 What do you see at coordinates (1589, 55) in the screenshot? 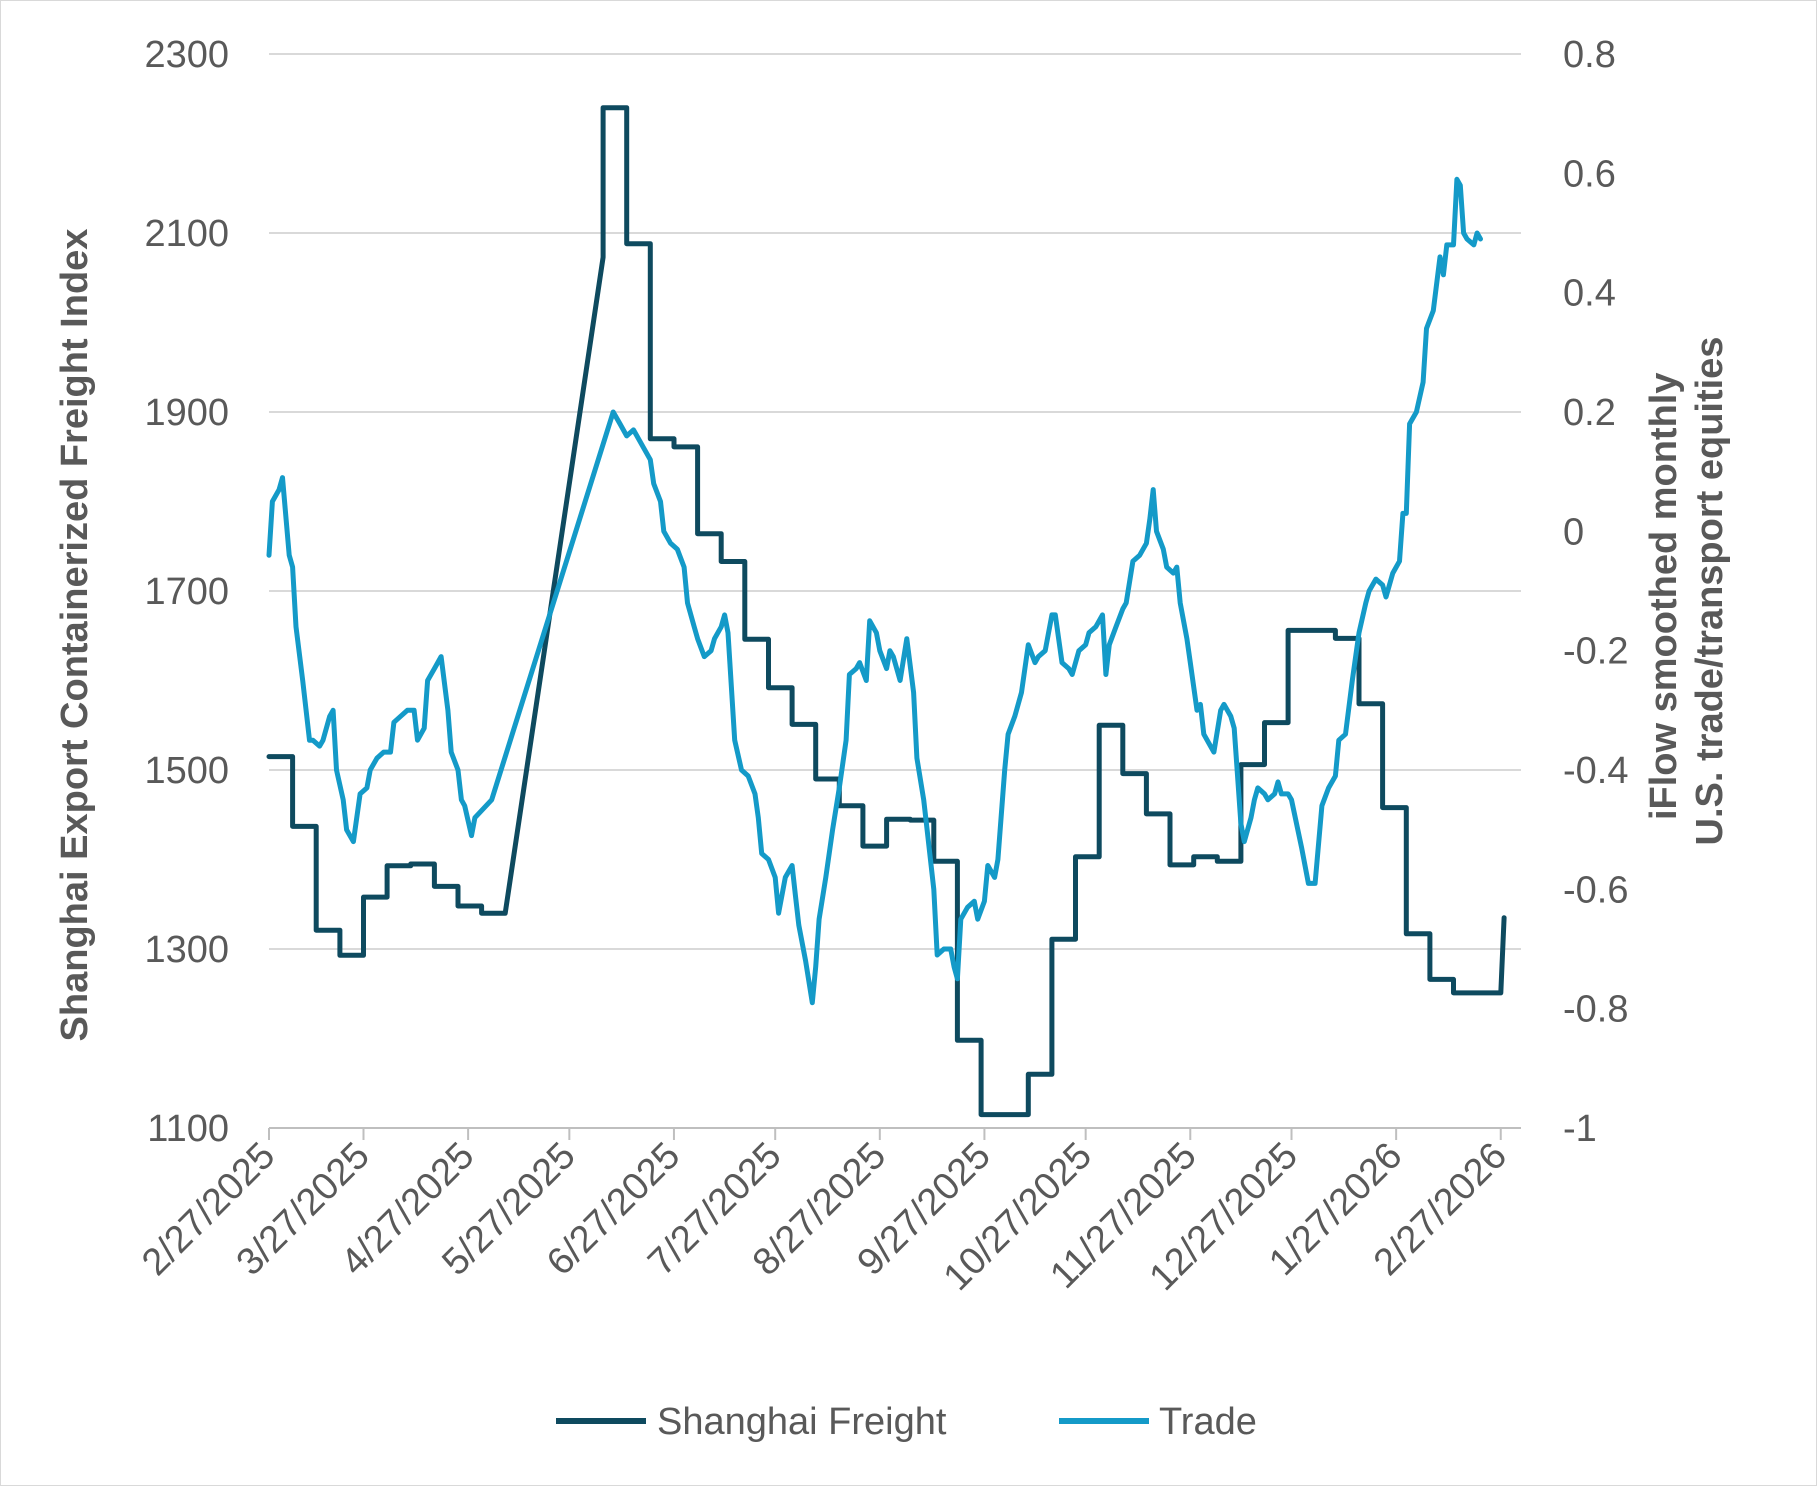
I see `y-right-tick-label: 0.8` at bounding box center [1589, 55].